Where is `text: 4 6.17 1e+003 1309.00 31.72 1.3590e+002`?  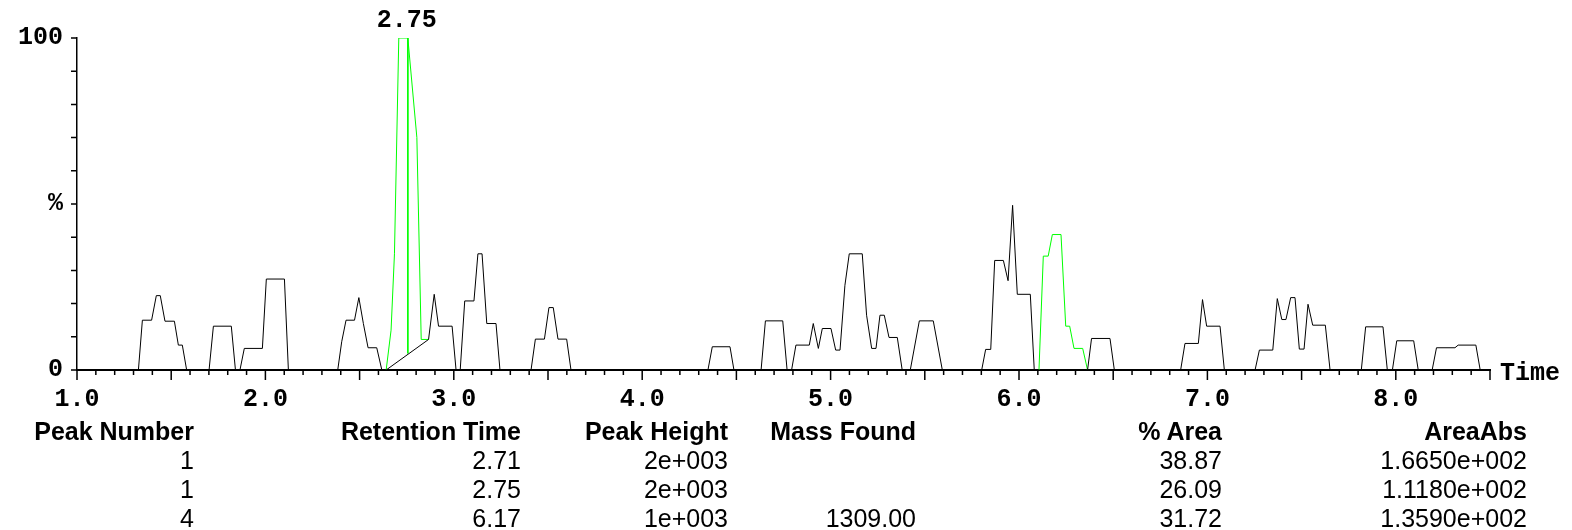
text: 4 6.17 1e+003 1309.00 31.72 1.3590e+002 is located at coordinates (853, 517).